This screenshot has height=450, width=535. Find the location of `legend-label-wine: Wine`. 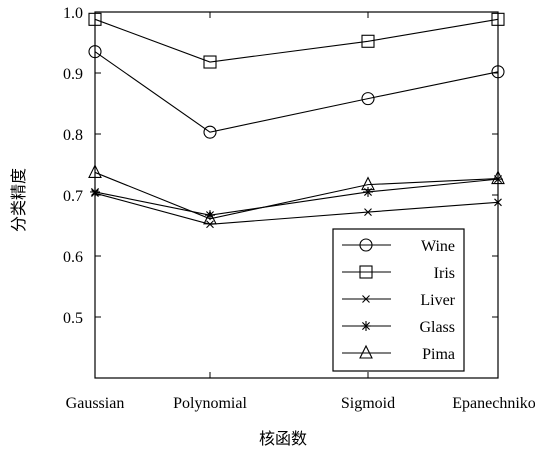

legend-label-wine: Wine is located at coordinates (438, 246).